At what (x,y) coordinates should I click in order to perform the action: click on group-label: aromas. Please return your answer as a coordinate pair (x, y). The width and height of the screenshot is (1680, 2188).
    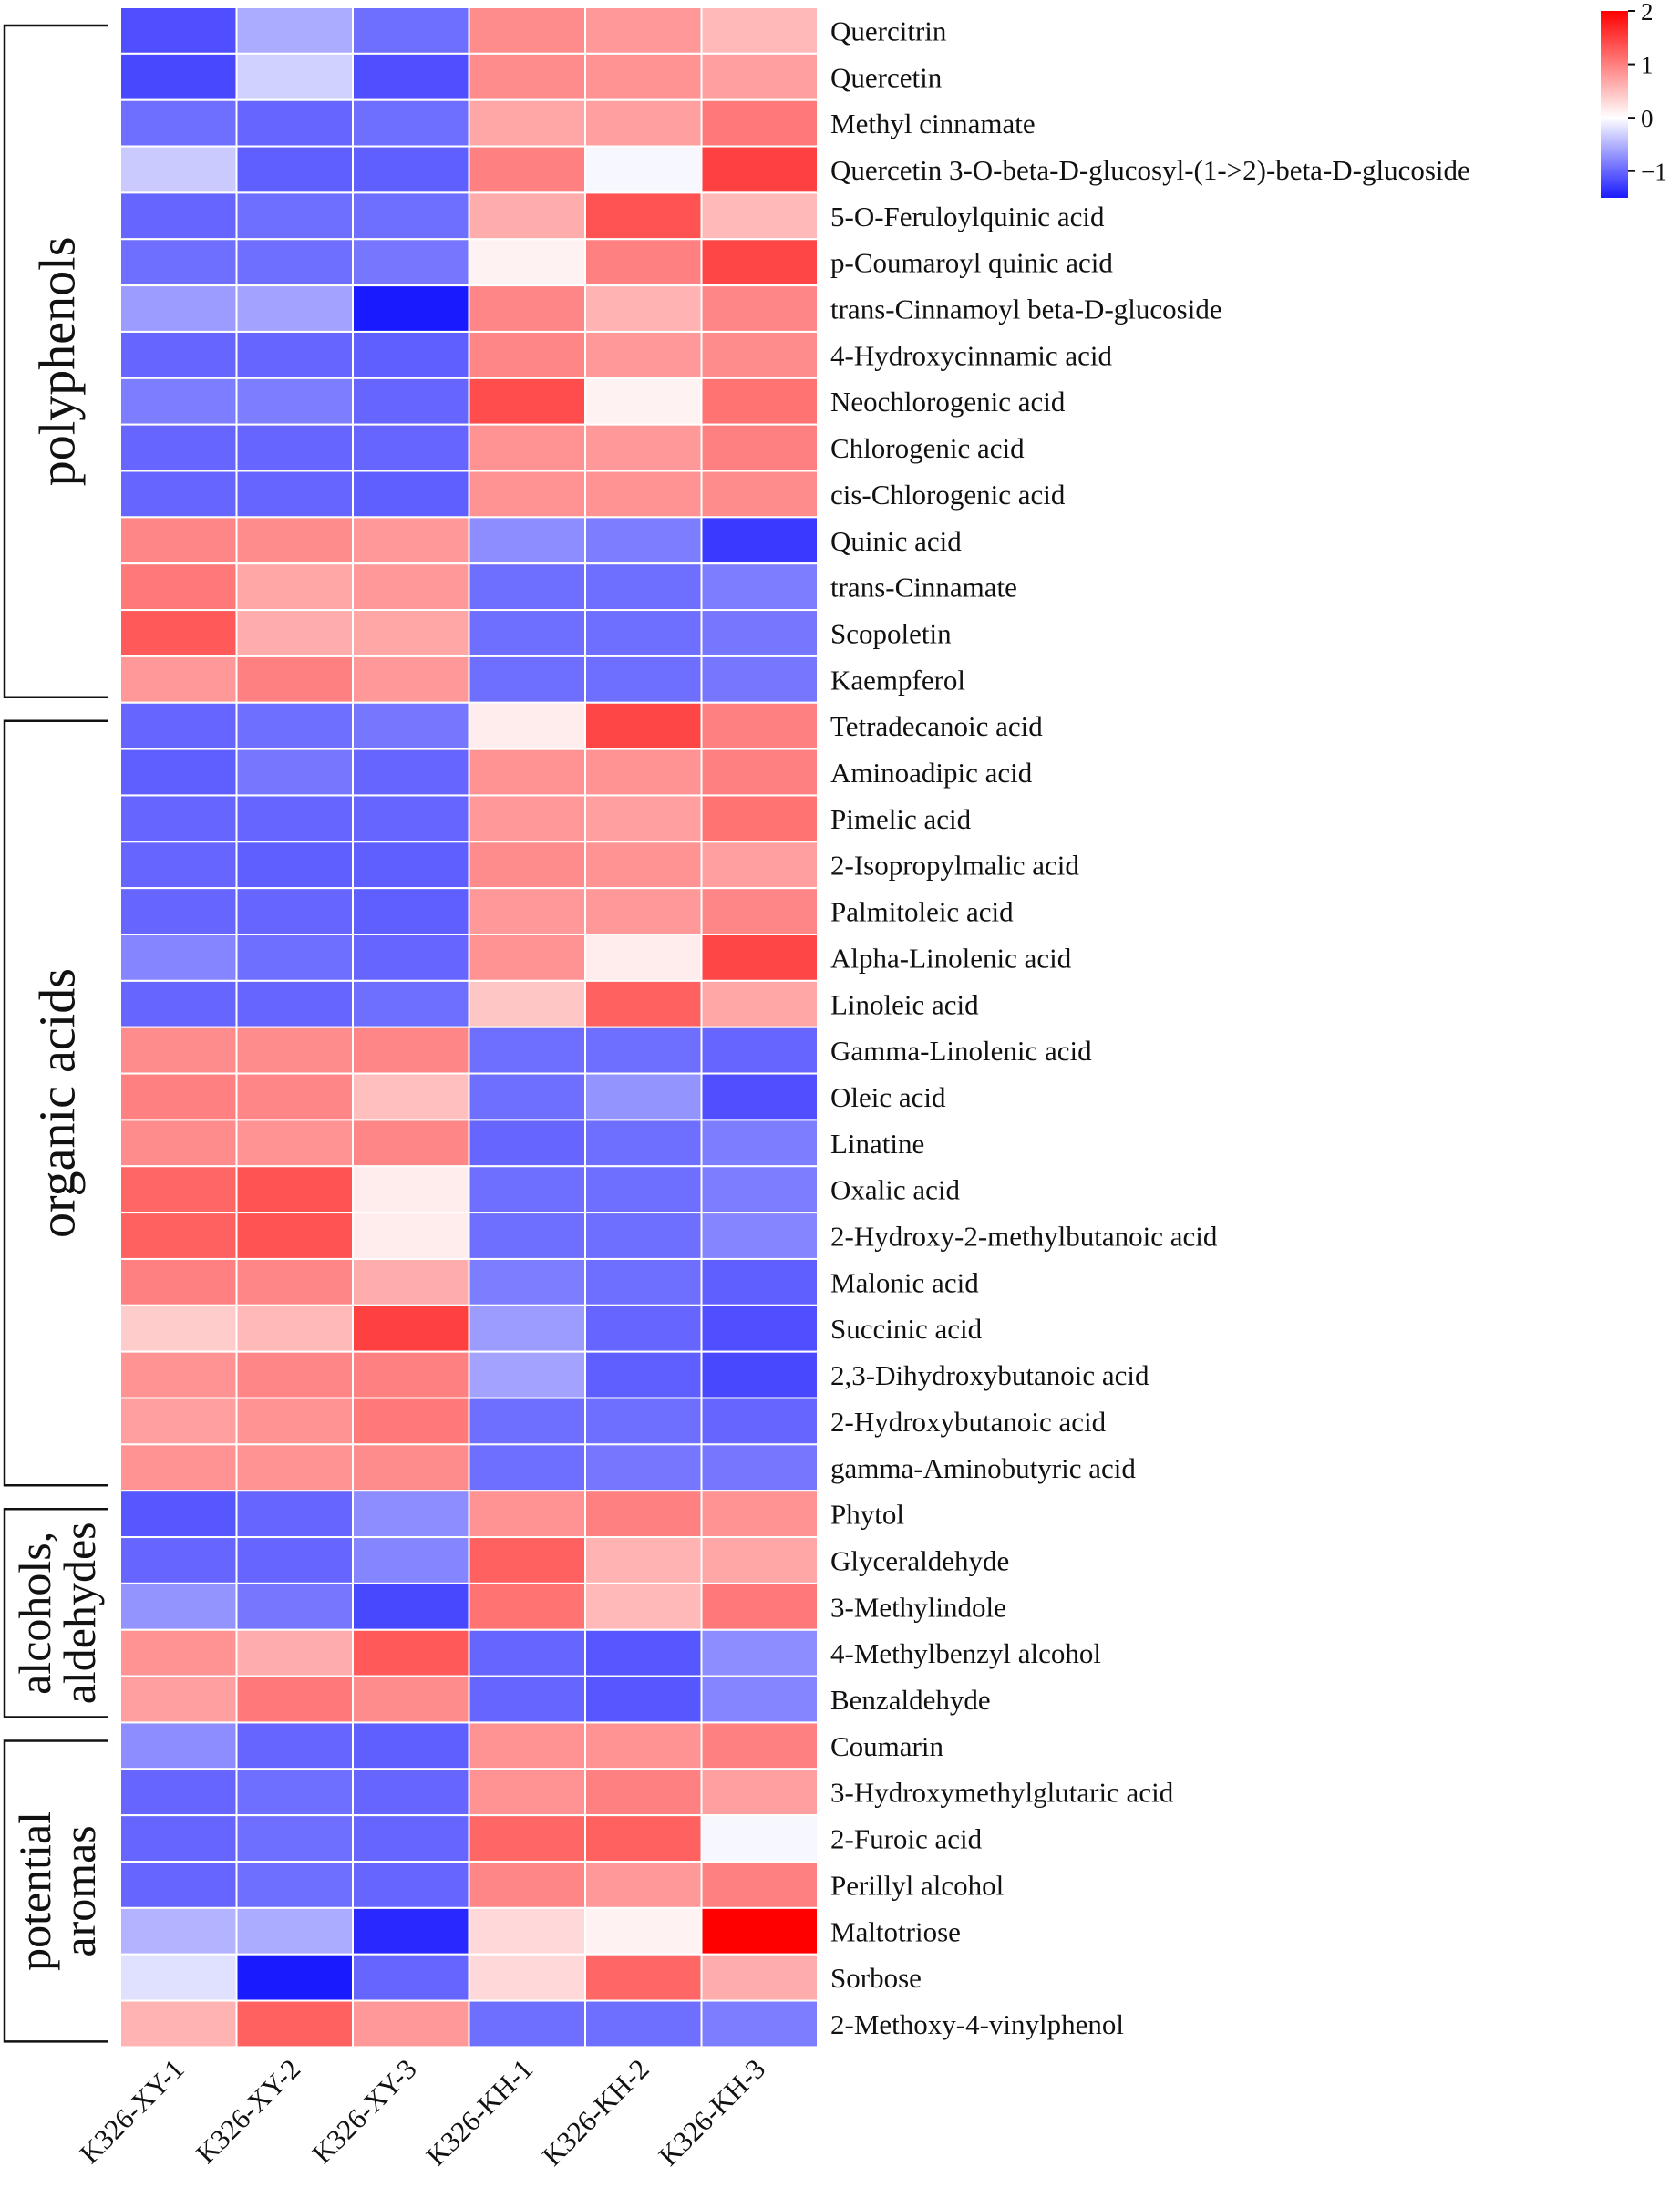
    Looking at the image, I should click on (80, 1890).